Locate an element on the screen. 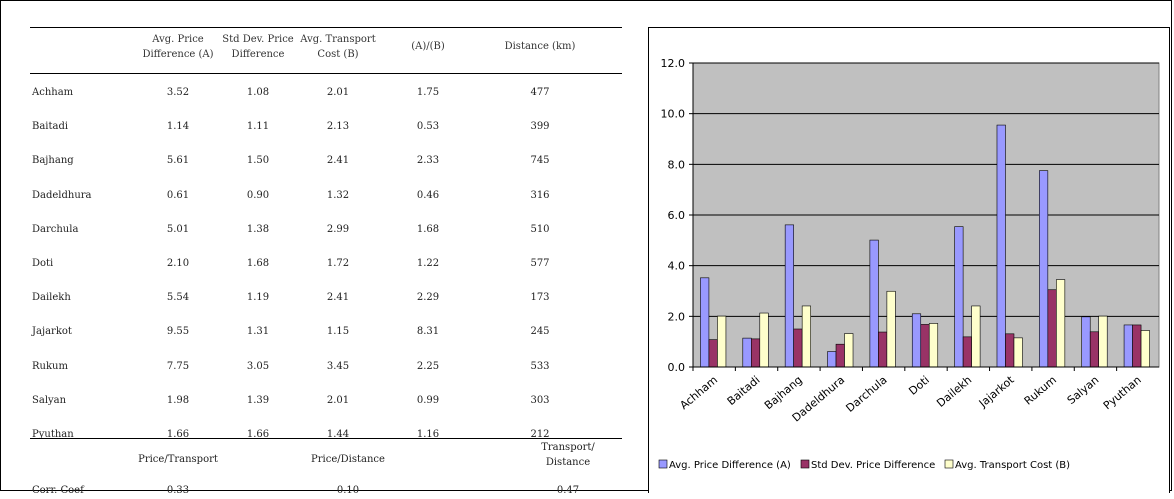 The image size is (1174, 499). table-cell: 7.75 is located at coordinates (178, 366).